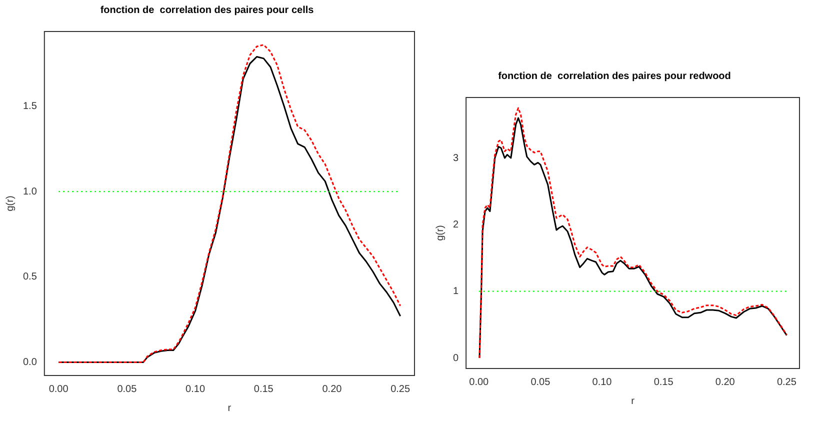  What do you see at coordinates (456, 292) in the screenshot?
I see `y-tick-label: 1` at bounding box center [456, 292].